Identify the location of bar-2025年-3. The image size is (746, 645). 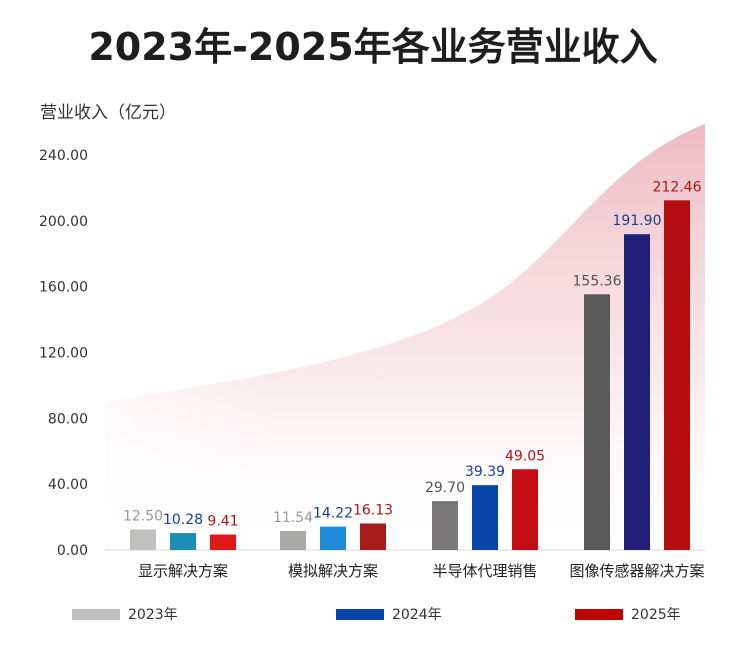
(677, 375).